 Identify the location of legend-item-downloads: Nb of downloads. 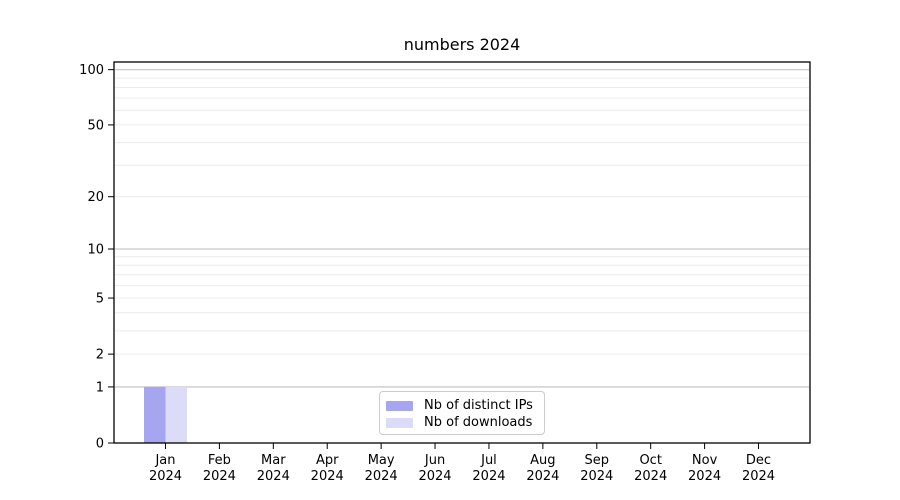
(460, 422).